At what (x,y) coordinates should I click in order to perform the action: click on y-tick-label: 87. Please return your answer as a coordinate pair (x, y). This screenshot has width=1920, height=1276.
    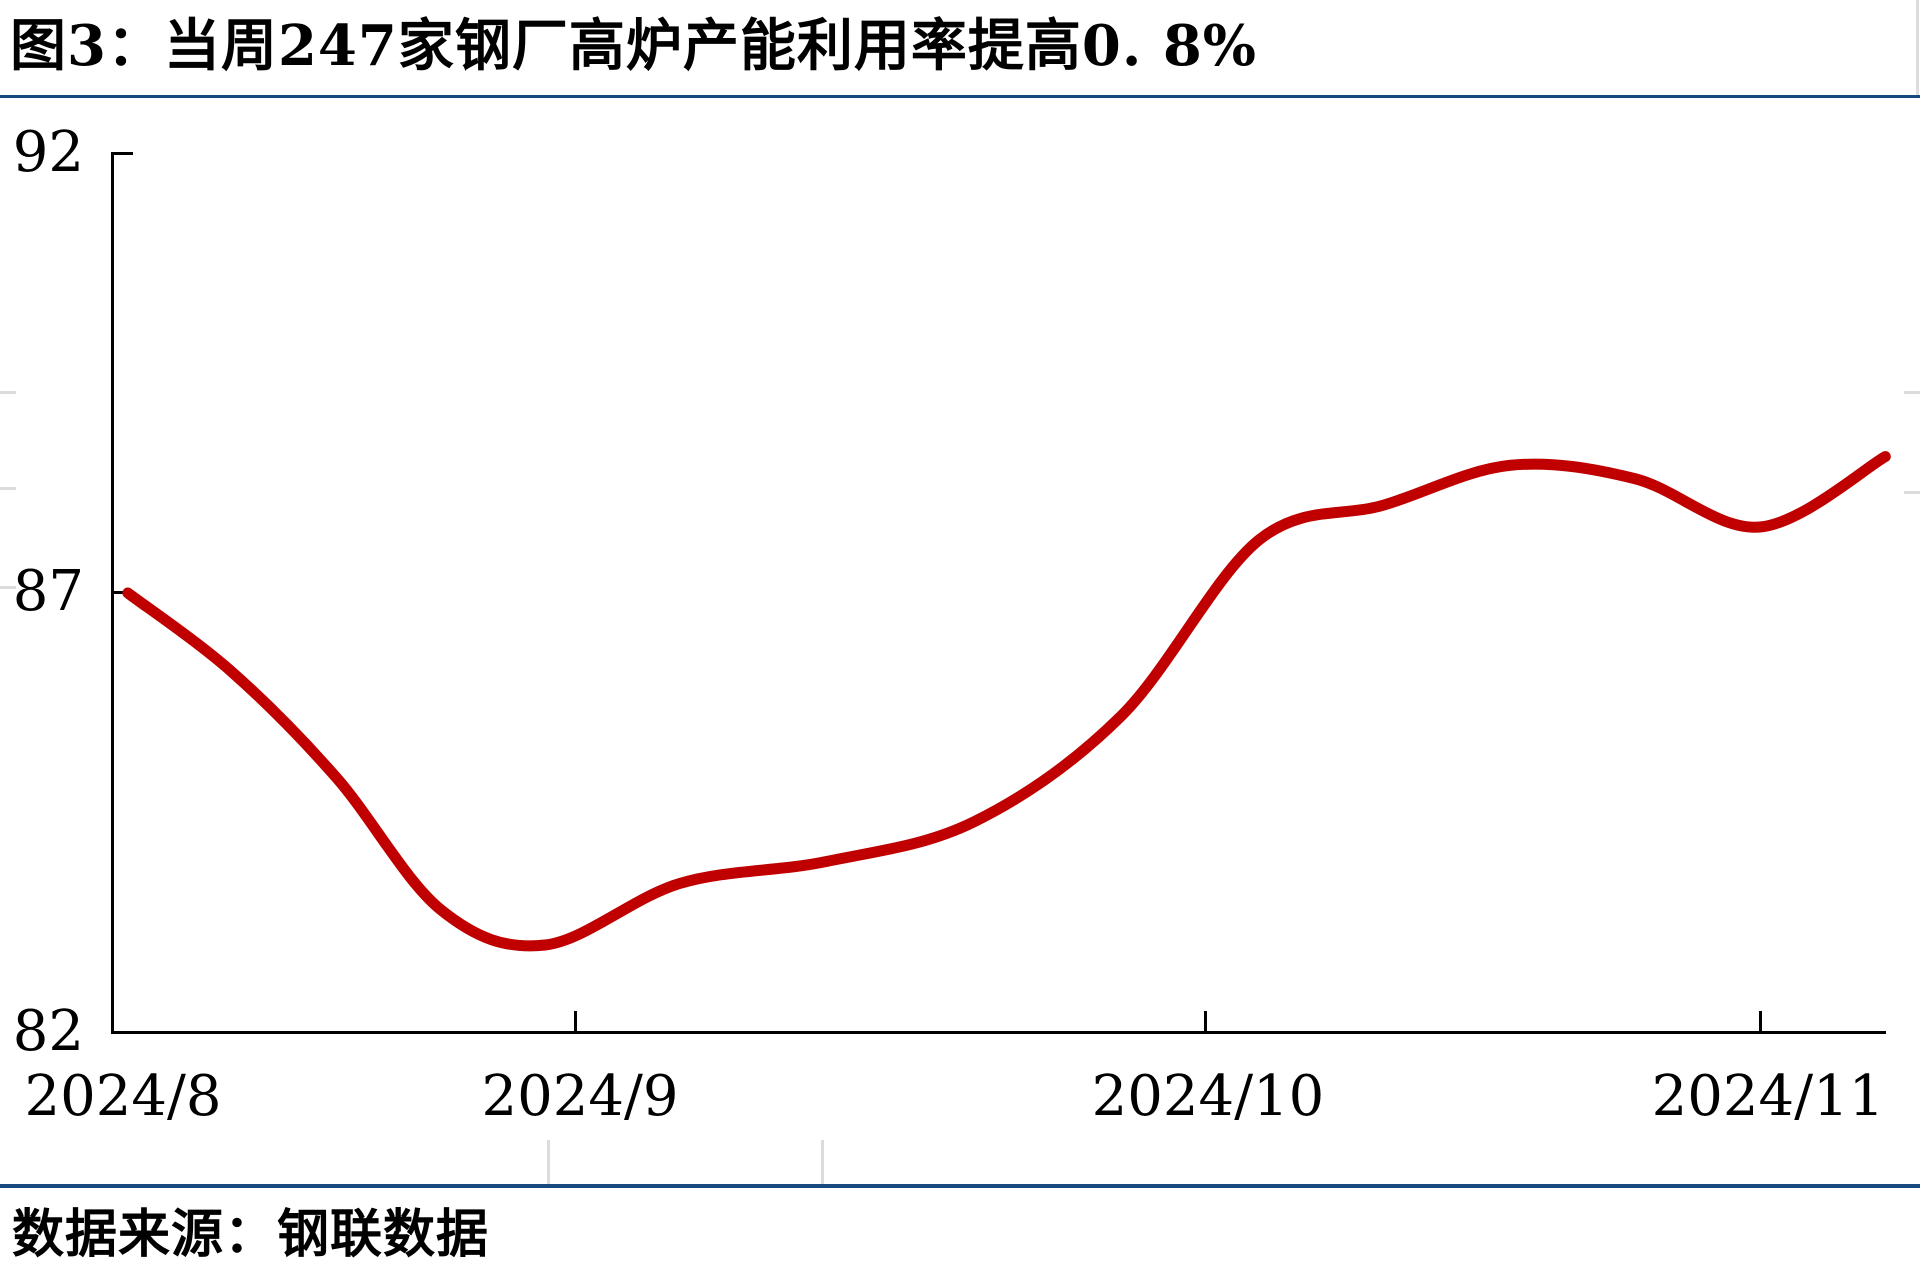
    Looking at the image, I should click on (48, 591).